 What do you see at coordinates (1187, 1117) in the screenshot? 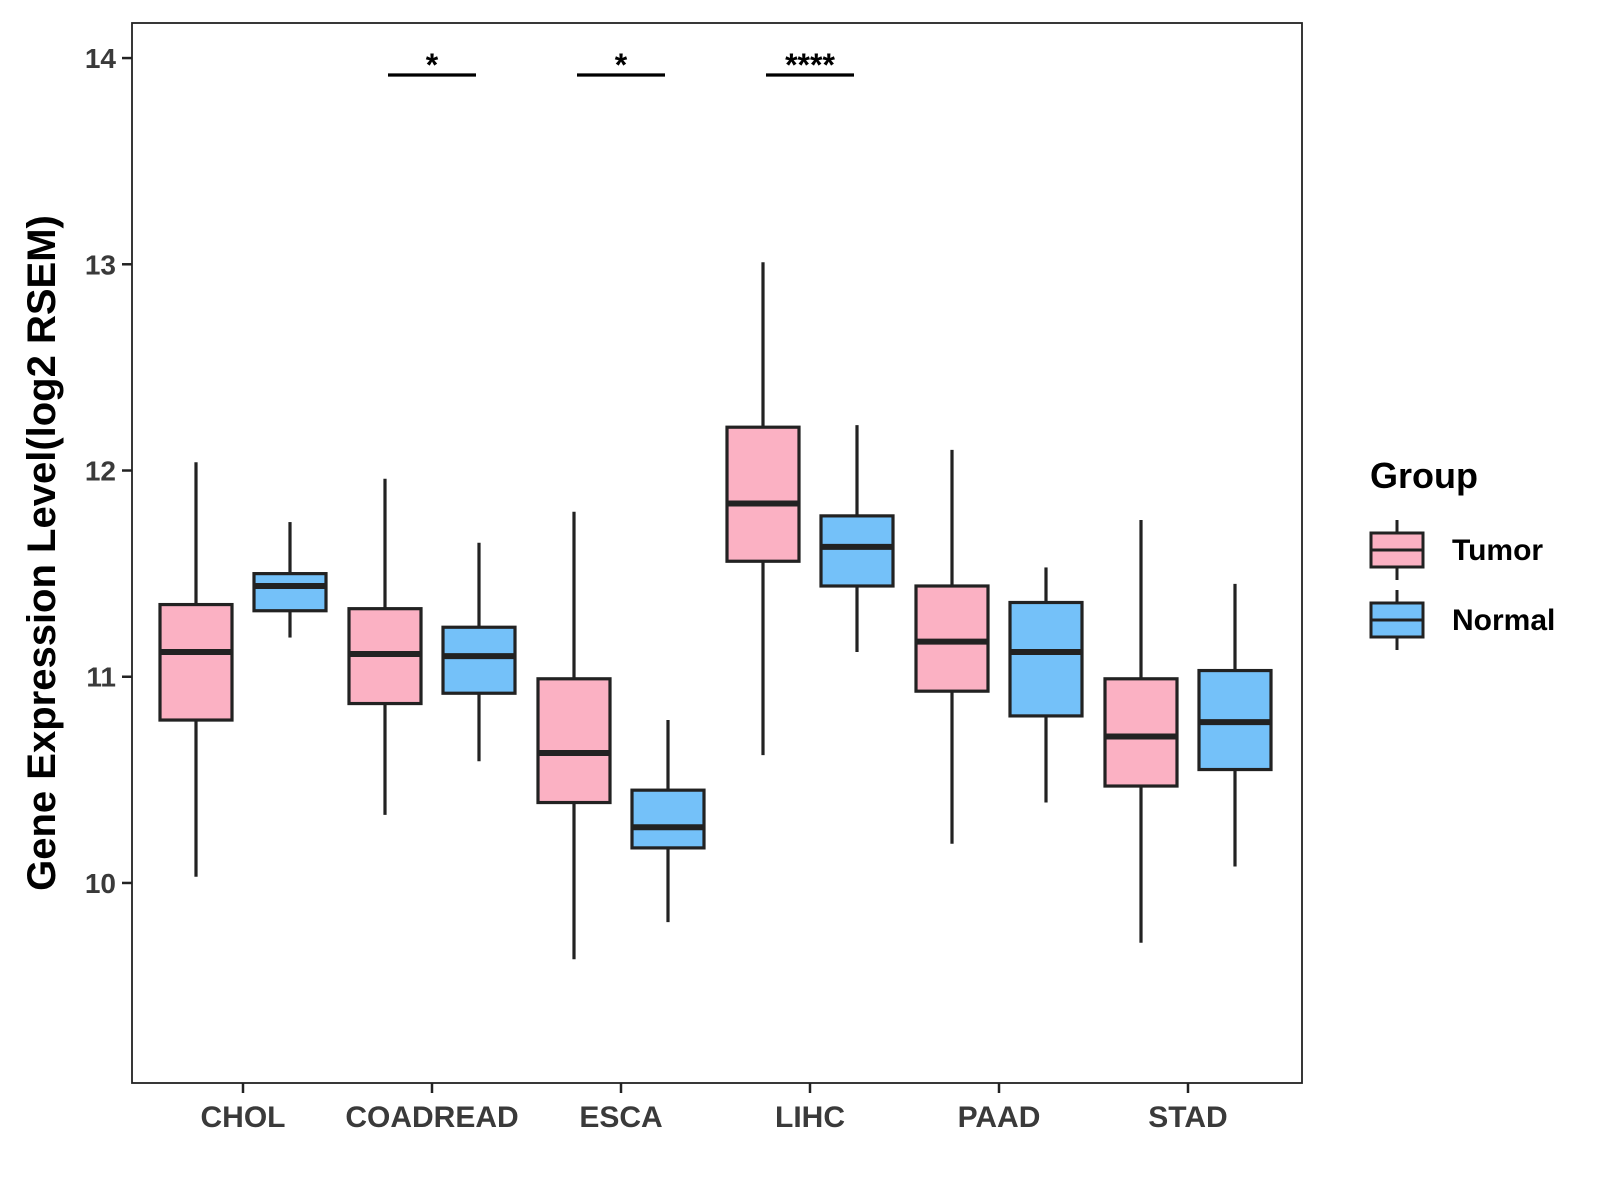
I see `x-tick-label: STAD` at bounding box center [1187, 1117].